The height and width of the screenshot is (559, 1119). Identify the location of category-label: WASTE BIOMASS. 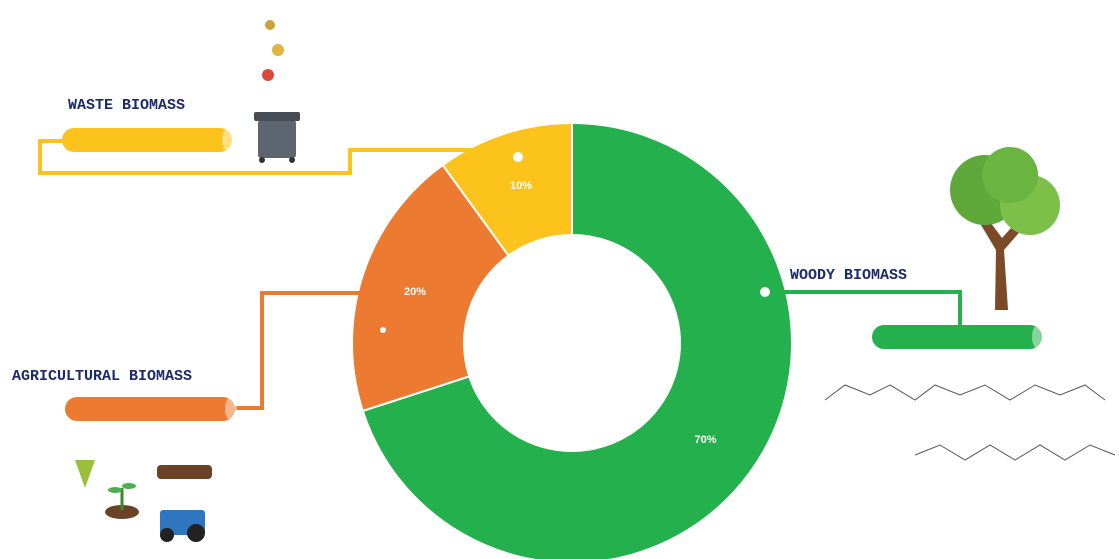
(126, 105).